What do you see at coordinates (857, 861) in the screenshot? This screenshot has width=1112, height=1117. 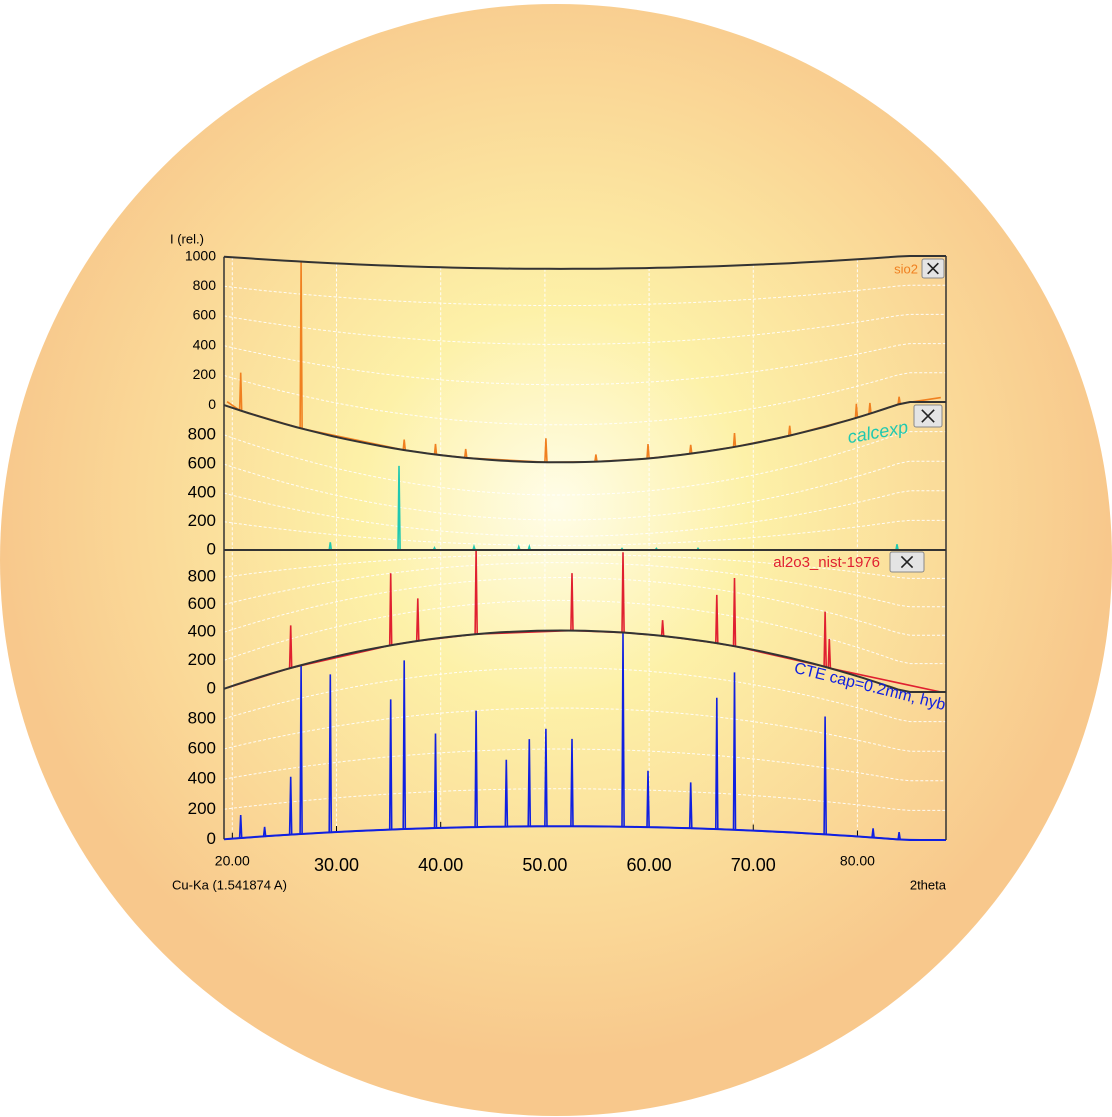 I see `x-tick-label: 80.00` at bounding box center [857, 861].